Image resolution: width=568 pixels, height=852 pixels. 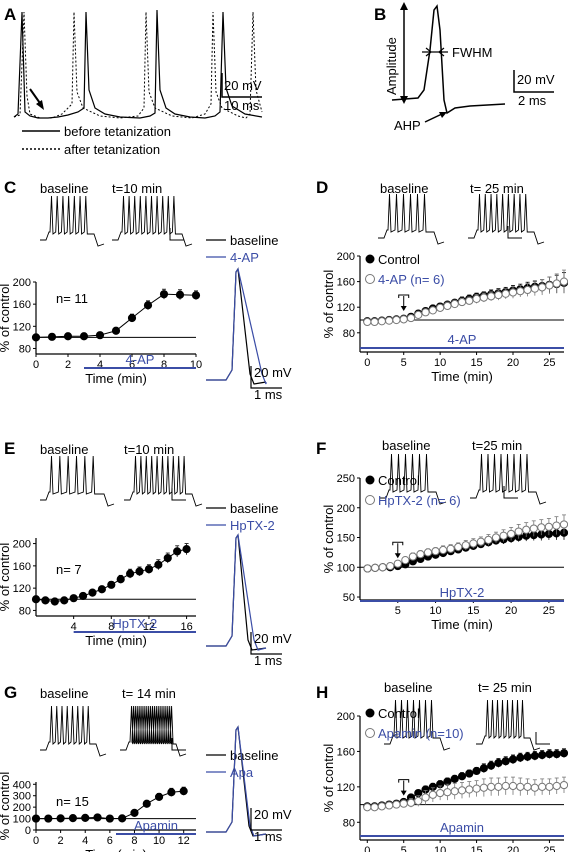 I want to click on chart-d-ytick-label: 80, so click(x=349, y=334).